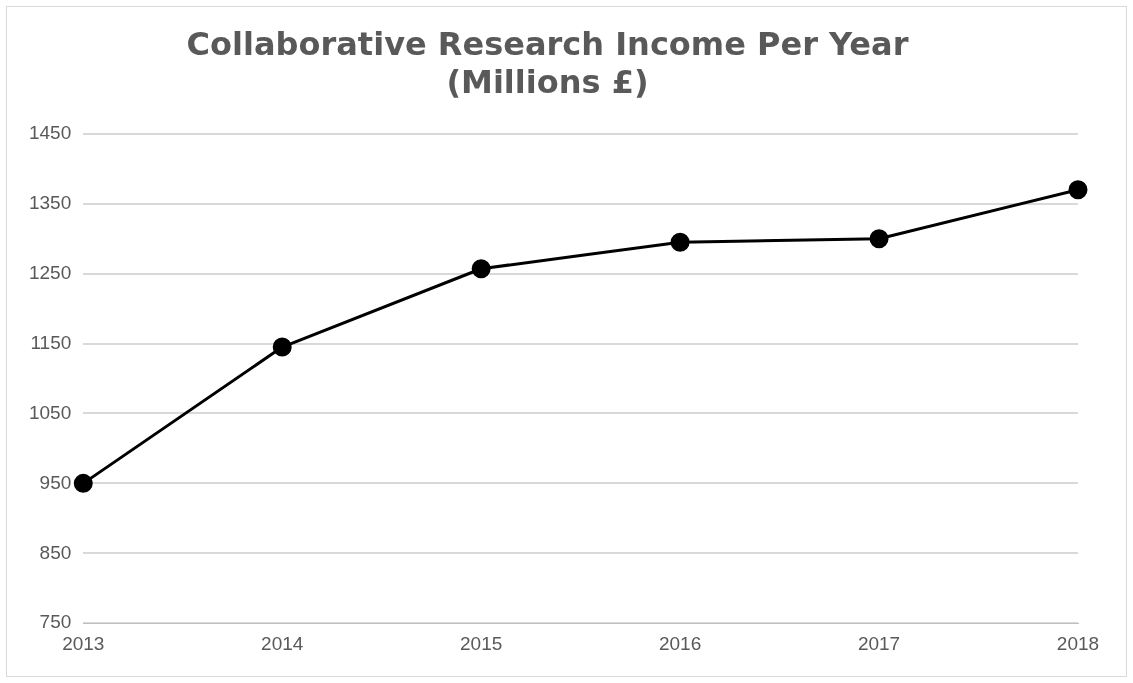  I want to click on x-tick-label: 2016, so click(680, 643).